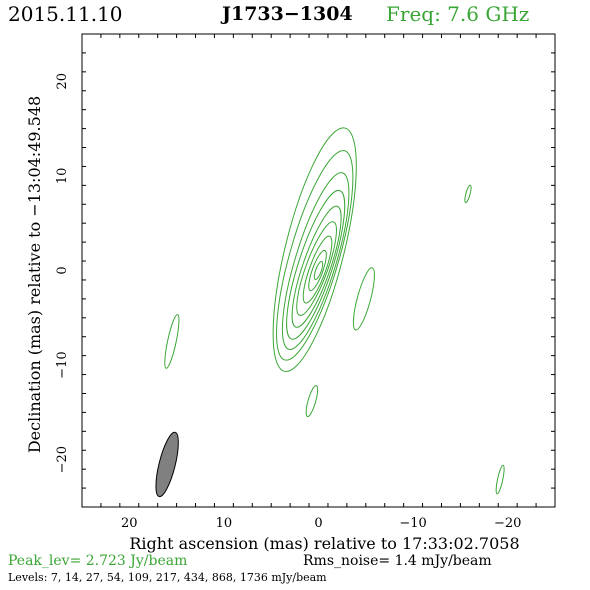  Describe the element at coordinates (62, 176) in the screenshot. I see `y-tick-label: 10` at that location.